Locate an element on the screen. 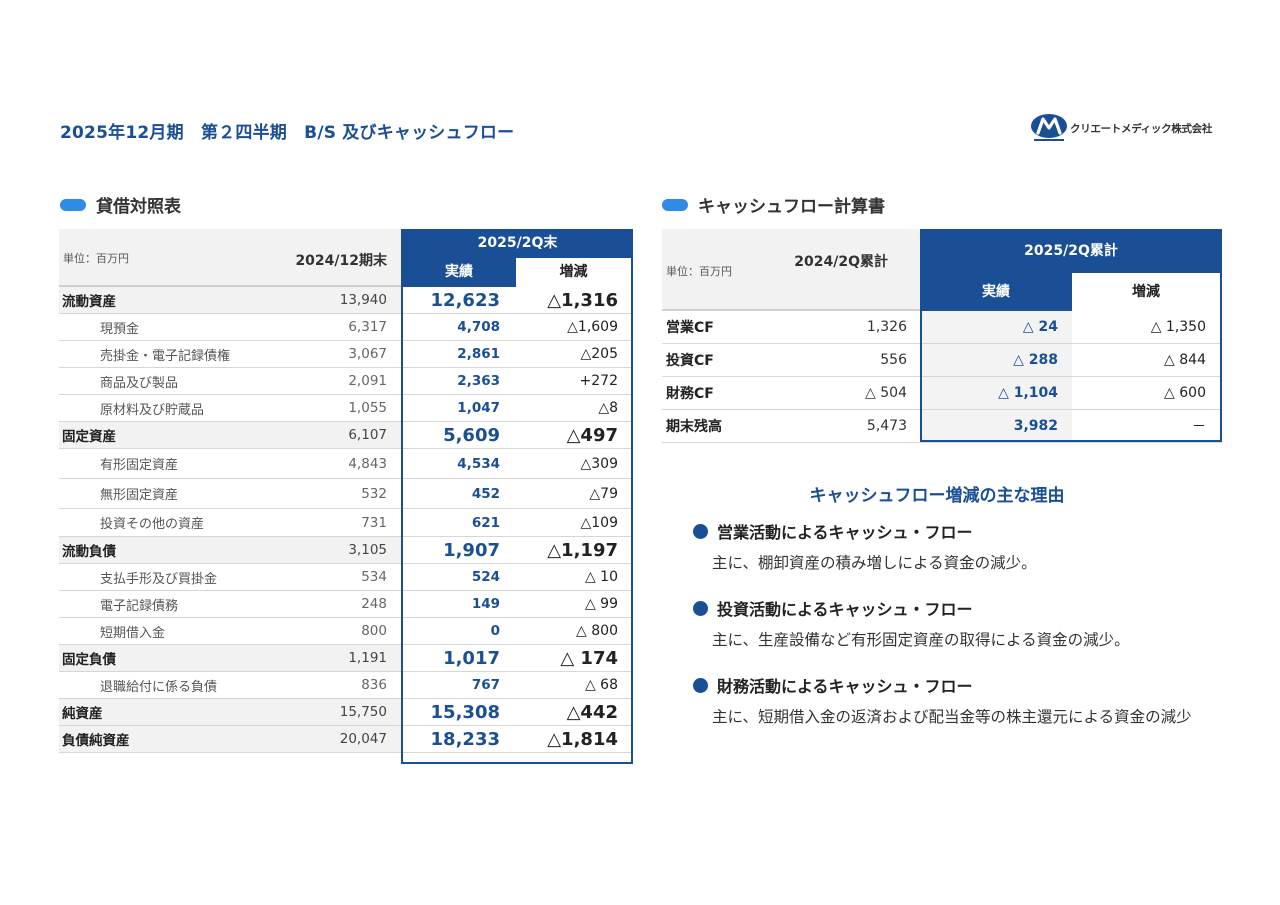 The width and height of the screenshot is (1280, 905). reason-heading: 営業活動によるキャッシュ・フロー is located at coordinates (845, 532).